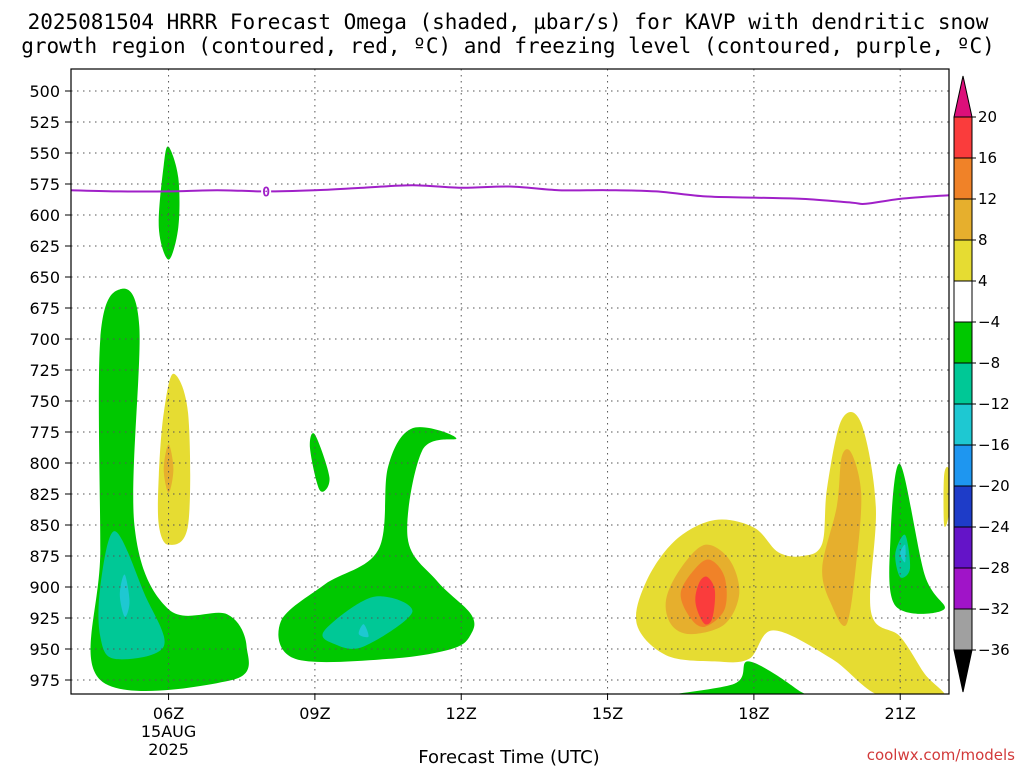 The image size is (1024, 768). Describe the element at coordinates (44, 432) in the screenshot. I see `y-tick-label: 775` at that location.